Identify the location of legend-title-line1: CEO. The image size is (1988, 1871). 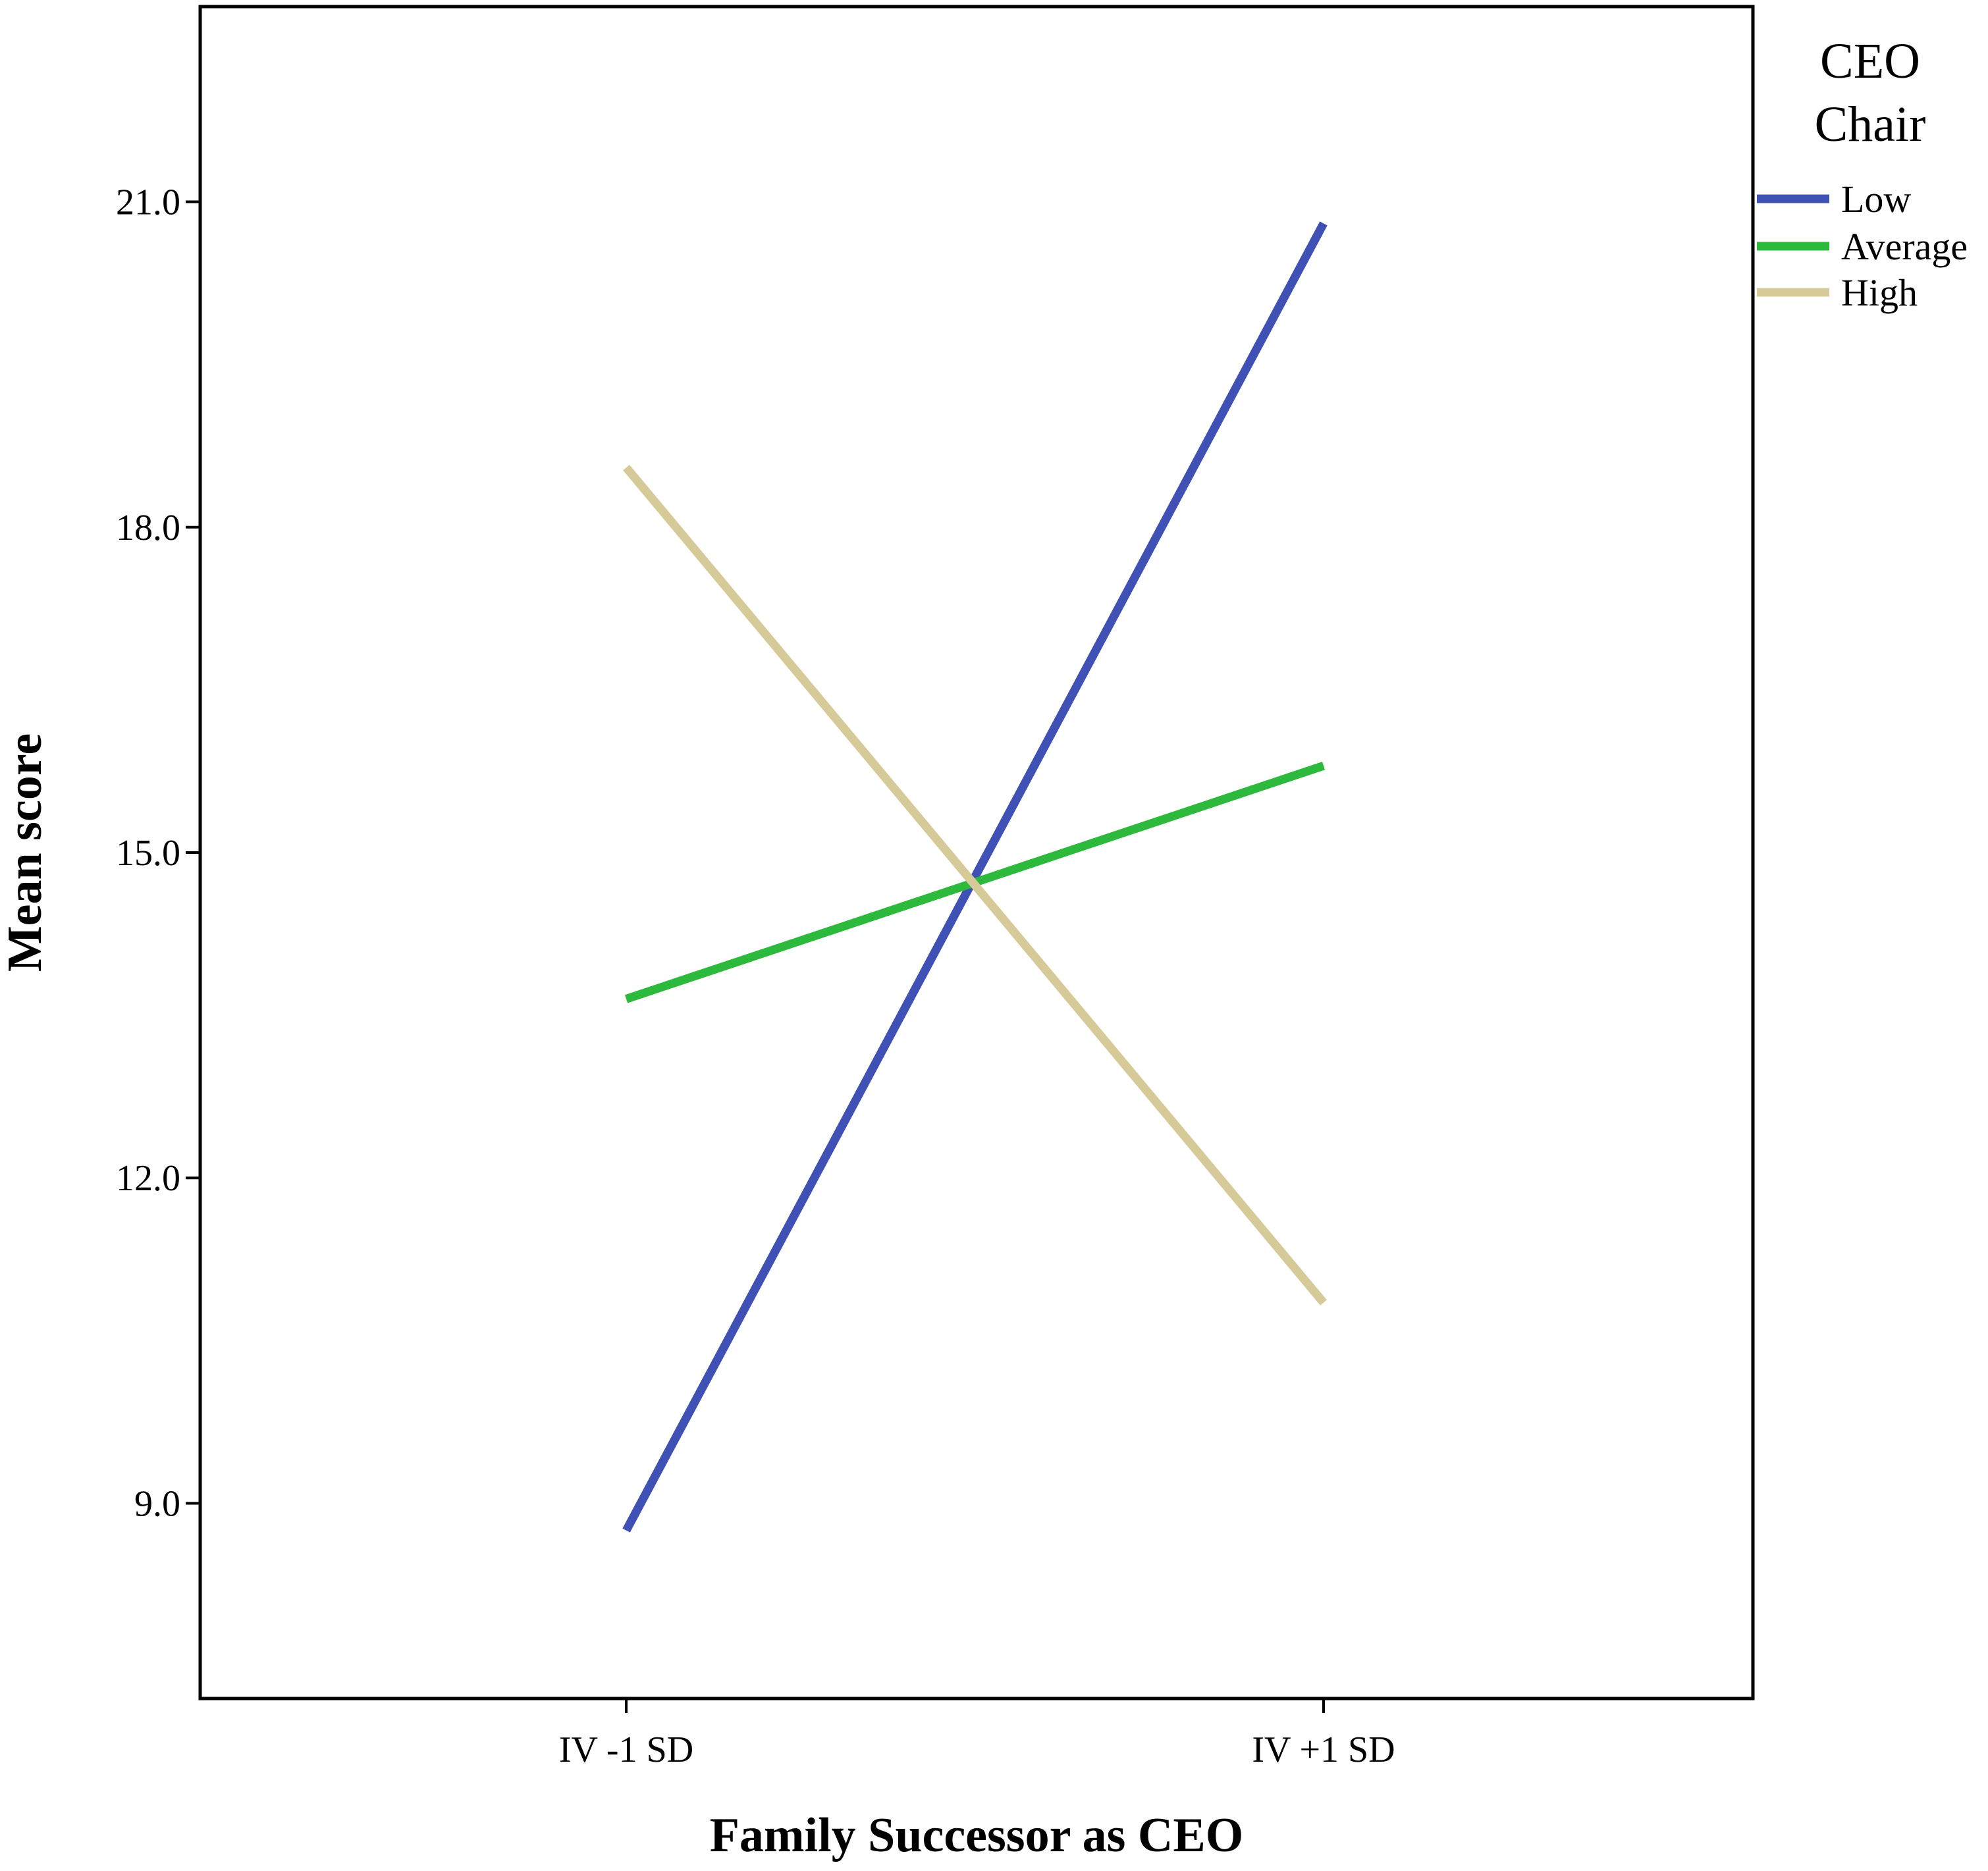
(1870, 61).